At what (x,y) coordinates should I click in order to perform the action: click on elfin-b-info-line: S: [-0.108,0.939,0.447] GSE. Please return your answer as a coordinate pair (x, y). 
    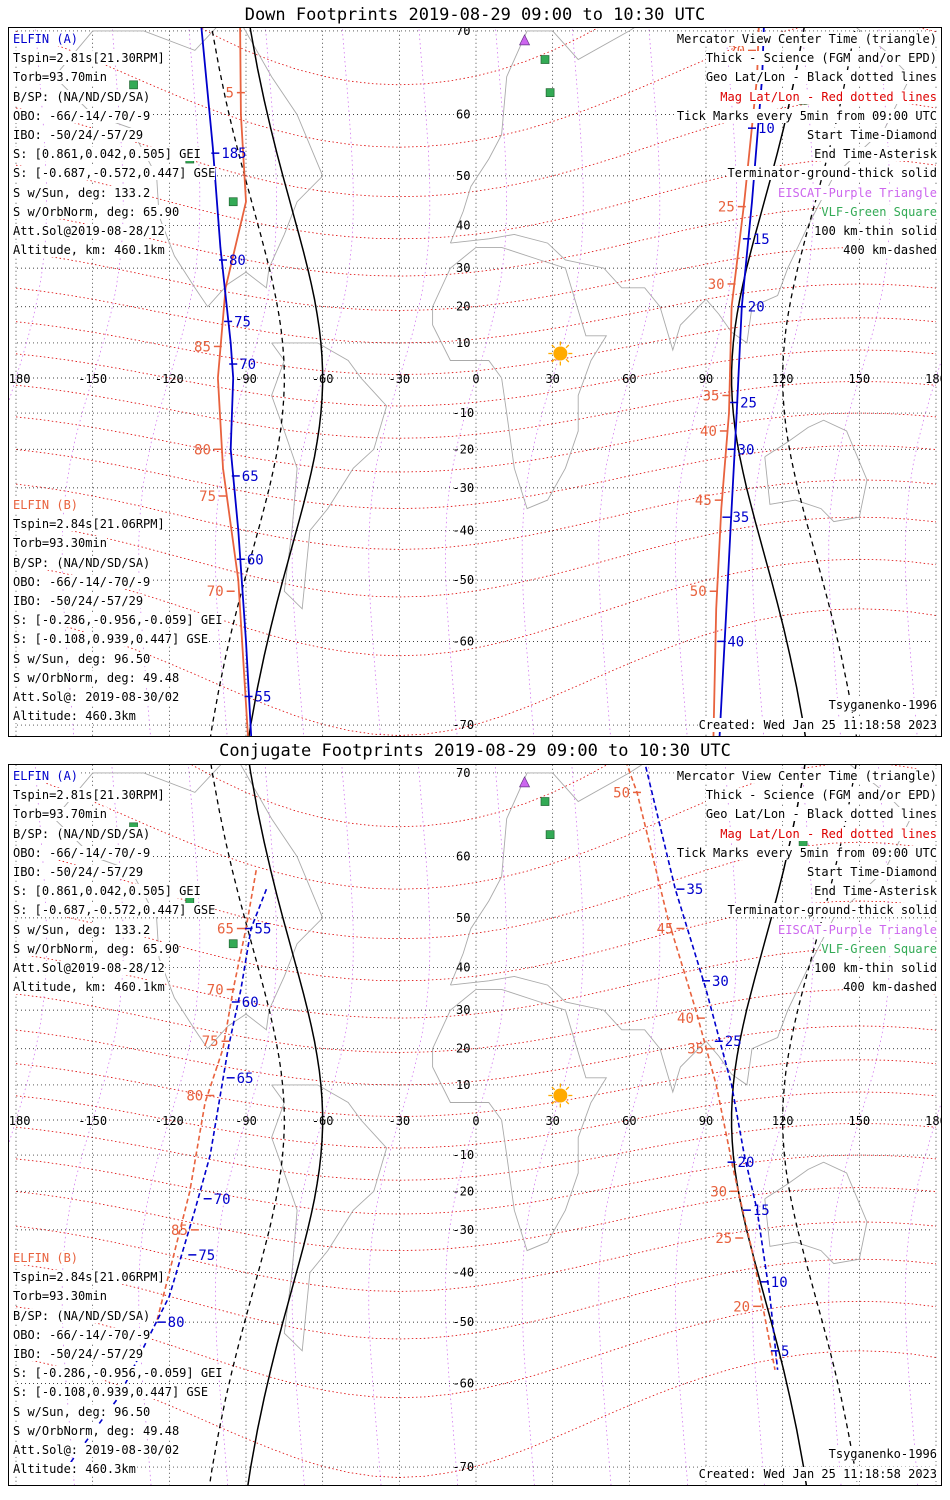
    Looking at the image, I should click on (111, 1392).